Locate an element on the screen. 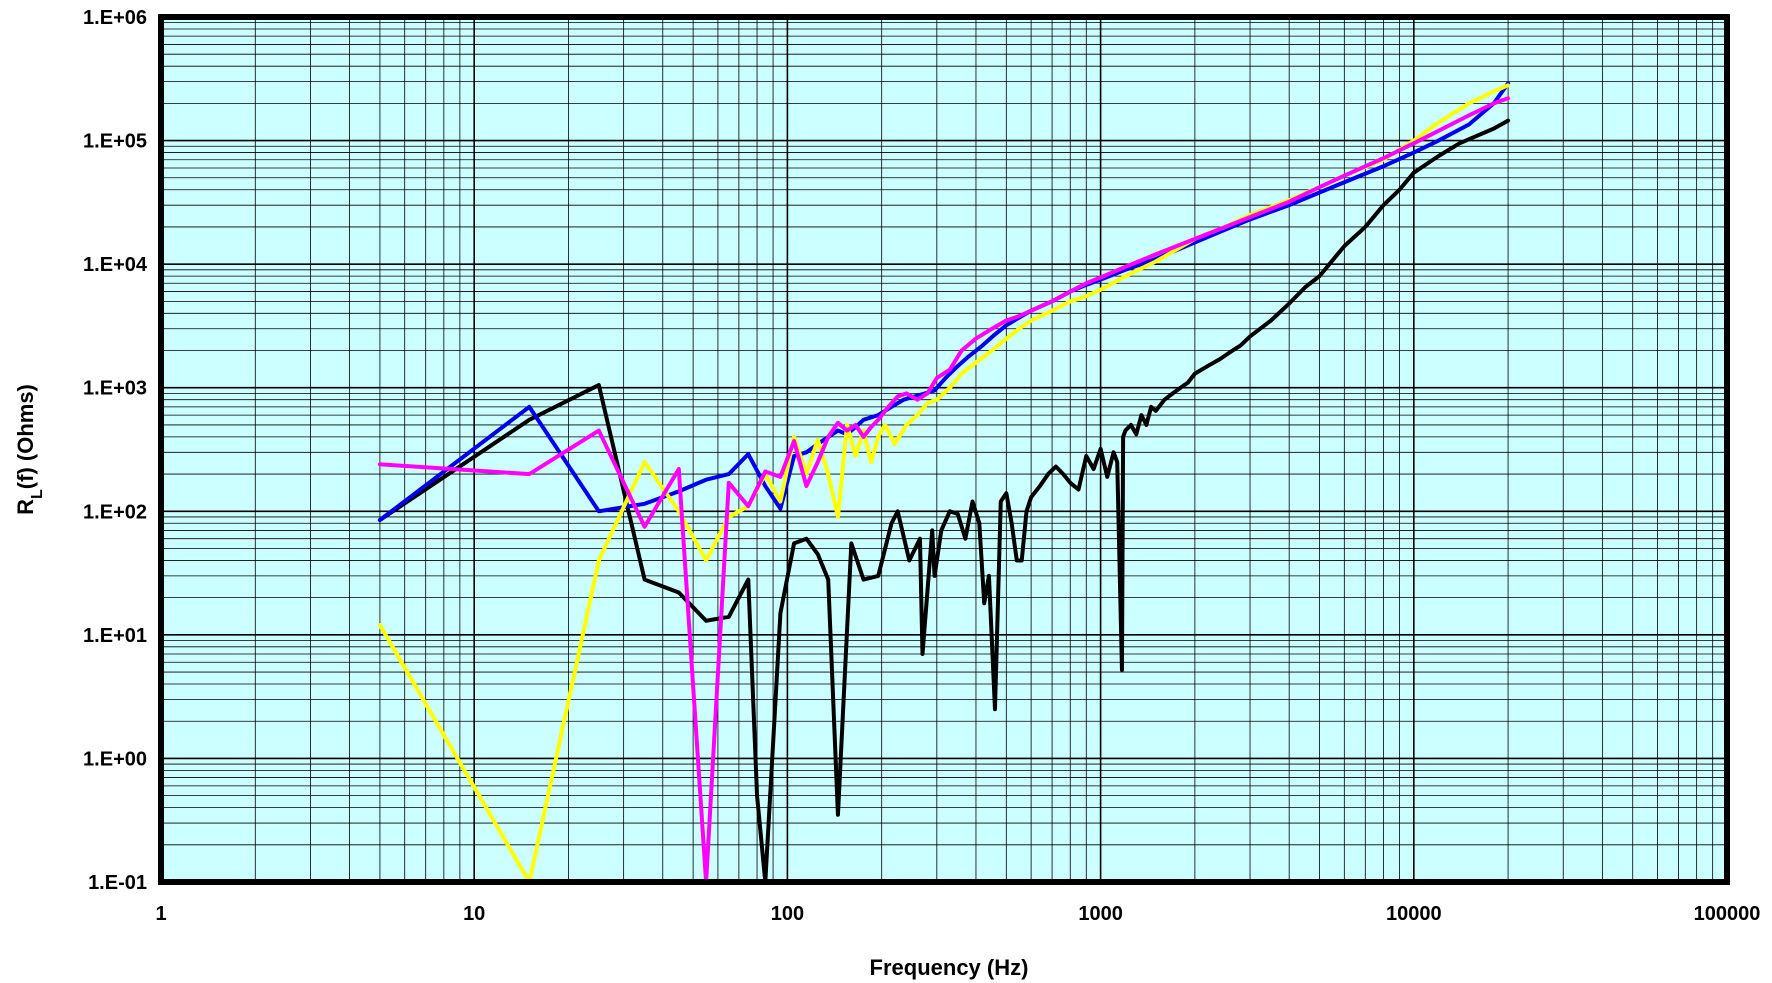 The height and width of the screenshot is (983, 1772). y-axis-title: RL(f) (Ohms) is located at coordinates (29, 449).